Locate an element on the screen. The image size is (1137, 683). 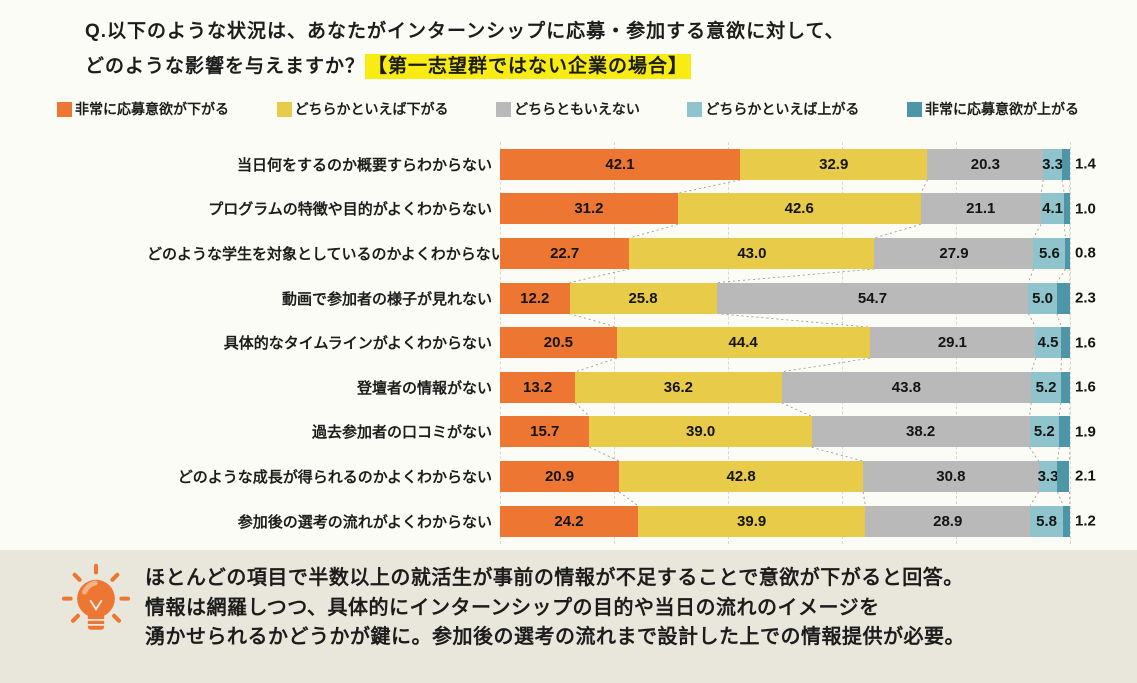
bar-segment: 20.5 is located at coordinates (558, 343).